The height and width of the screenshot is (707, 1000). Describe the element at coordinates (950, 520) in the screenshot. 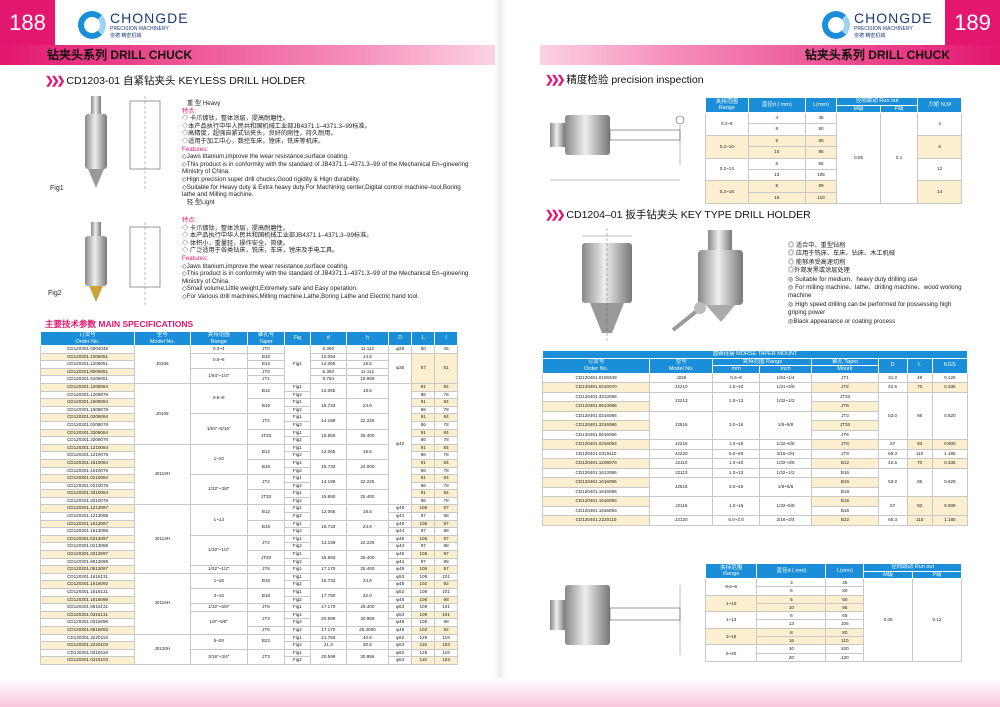

I see `table-cell: 1.185` at that location.